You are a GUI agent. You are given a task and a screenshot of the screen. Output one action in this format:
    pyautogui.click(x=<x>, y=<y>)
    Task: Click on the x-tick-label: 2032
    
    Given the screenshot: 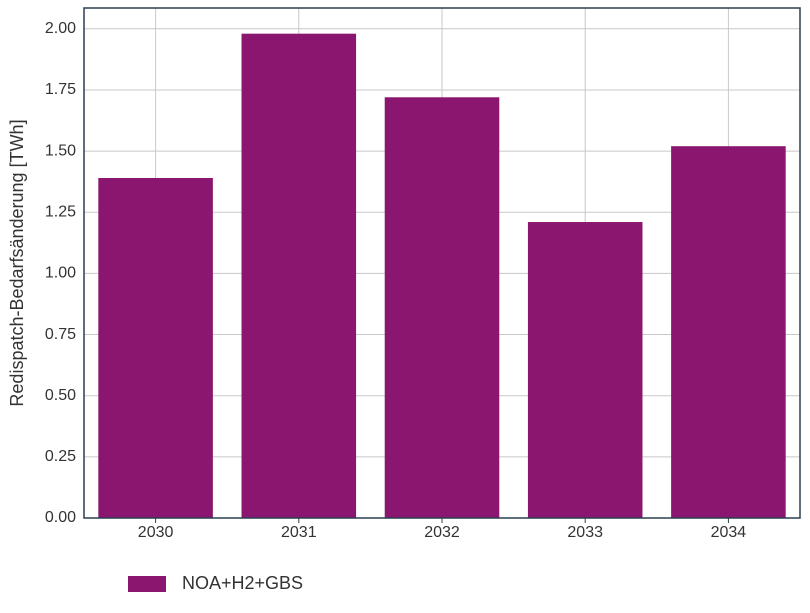 What is the action you would take?
    pyautogui.click(x=442, y=532)
    